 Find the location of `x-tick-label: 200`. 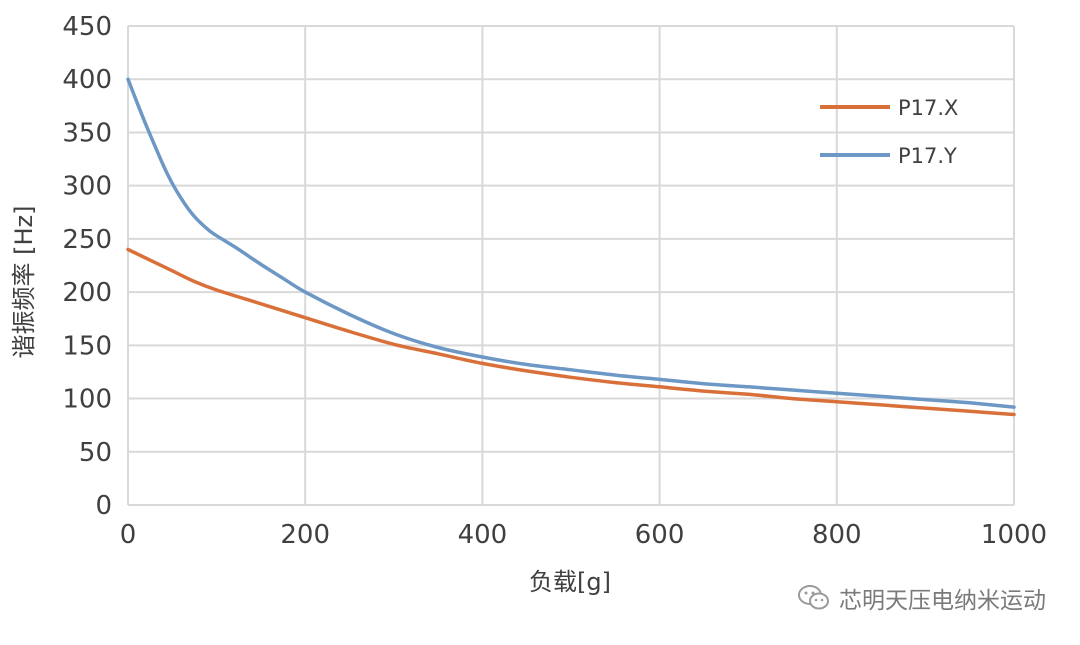

x-tick-label: 200 is located at coordinates (305, 535).